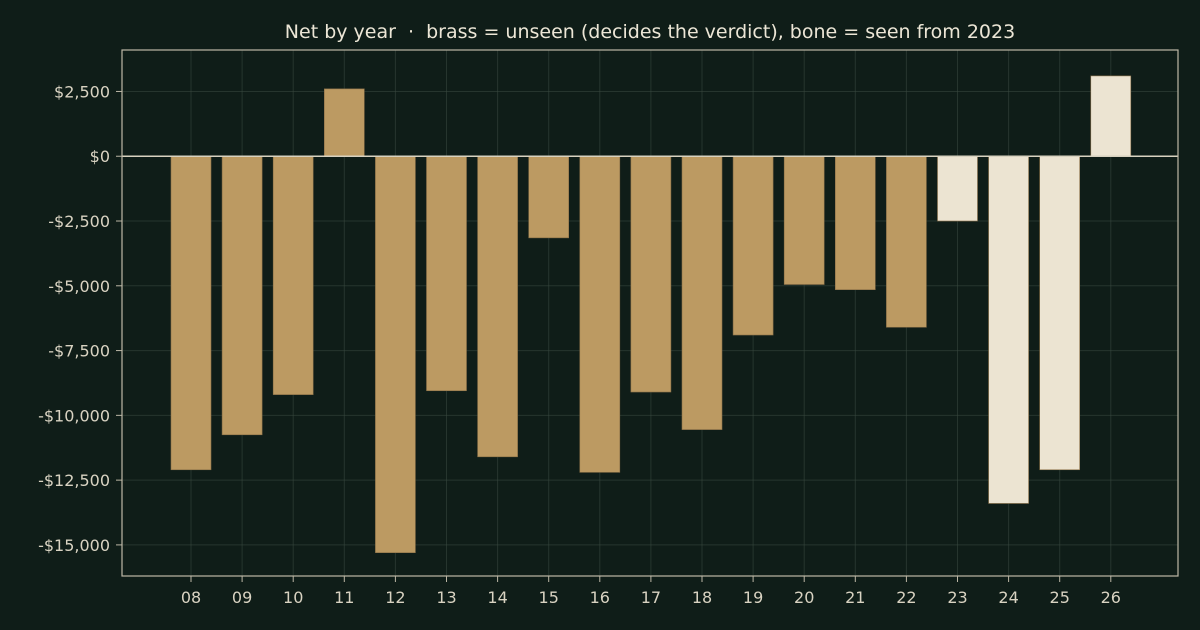  What do you see at coordinates (600, 597) in the screenshot?
I see `x-tick-label: 16` at bounding box center [600, 597].